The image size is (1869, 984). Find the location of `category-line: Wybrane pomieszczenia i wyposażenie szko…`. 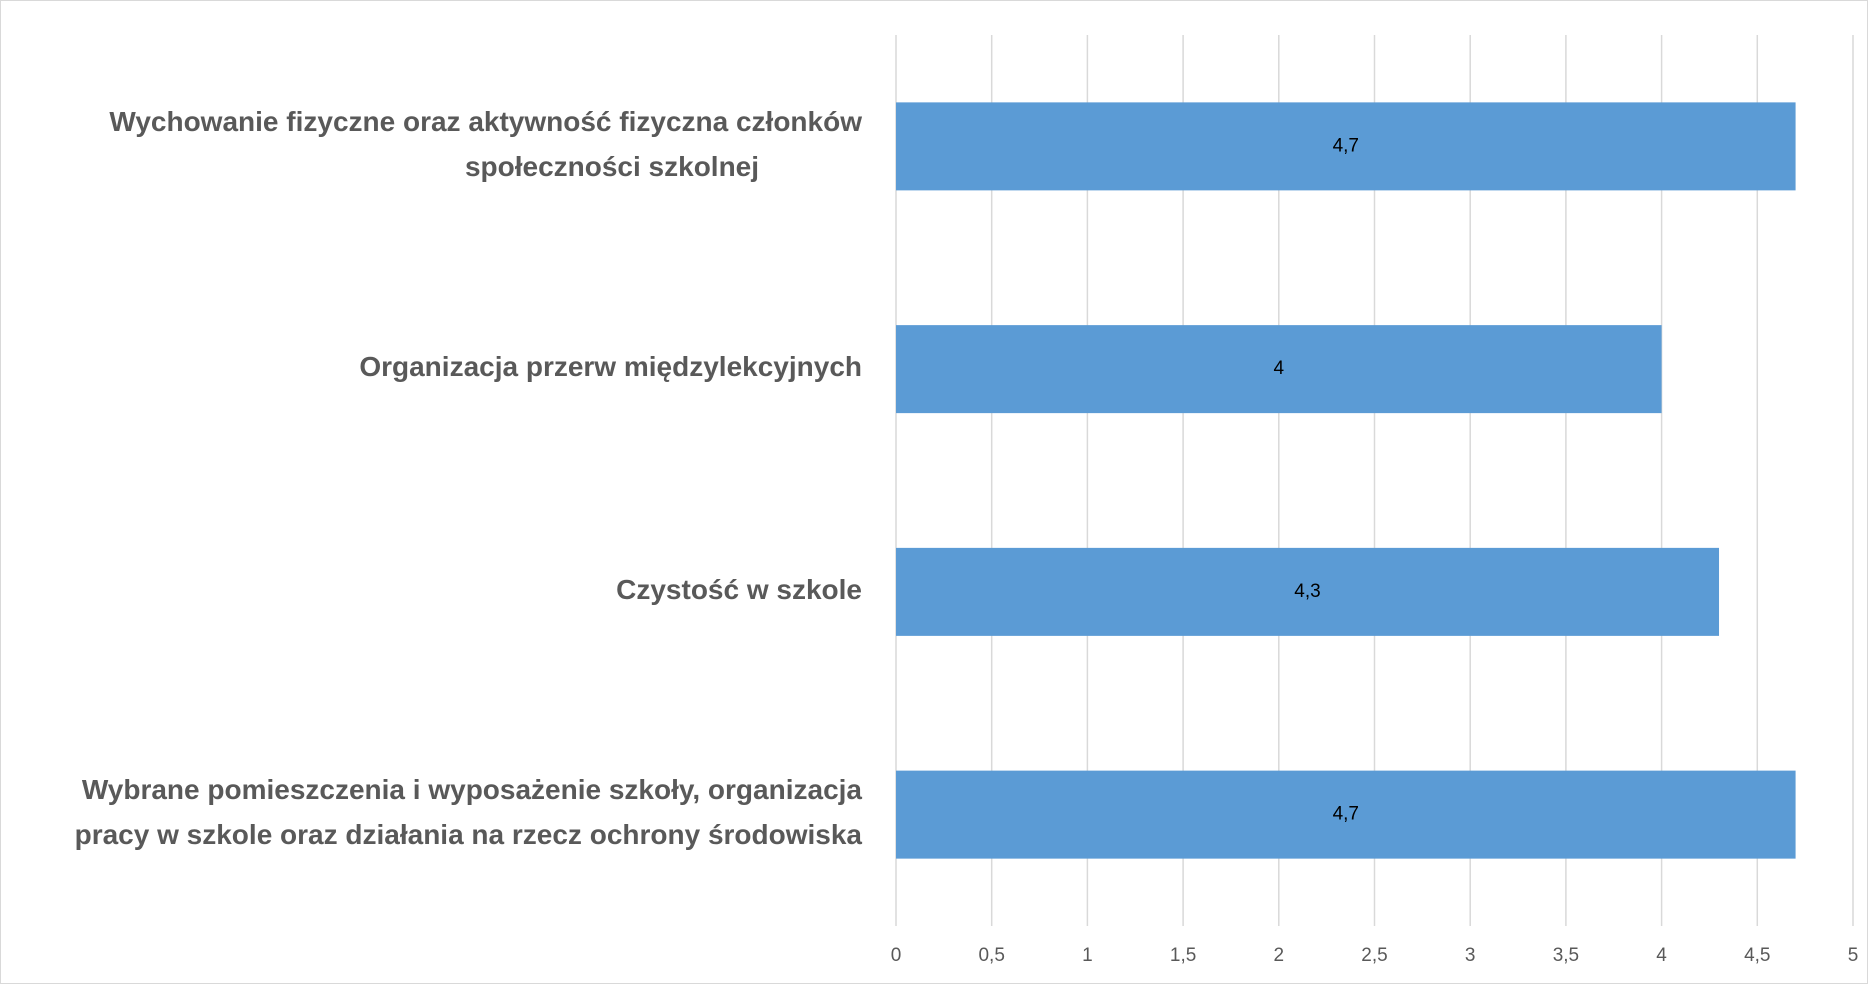

category-line: Wybrane pomieszczenia i wyposażenie szko… is located at coordinates (472, 790).